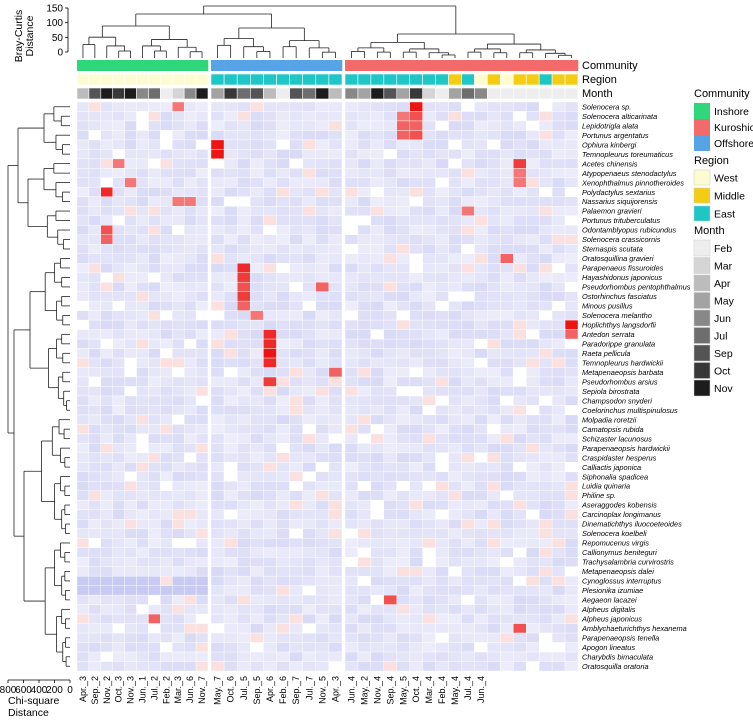  Describe the element at coordinates (613, 429) in the screenshot. I see `species-label: Camatopsis rubida` at that location.